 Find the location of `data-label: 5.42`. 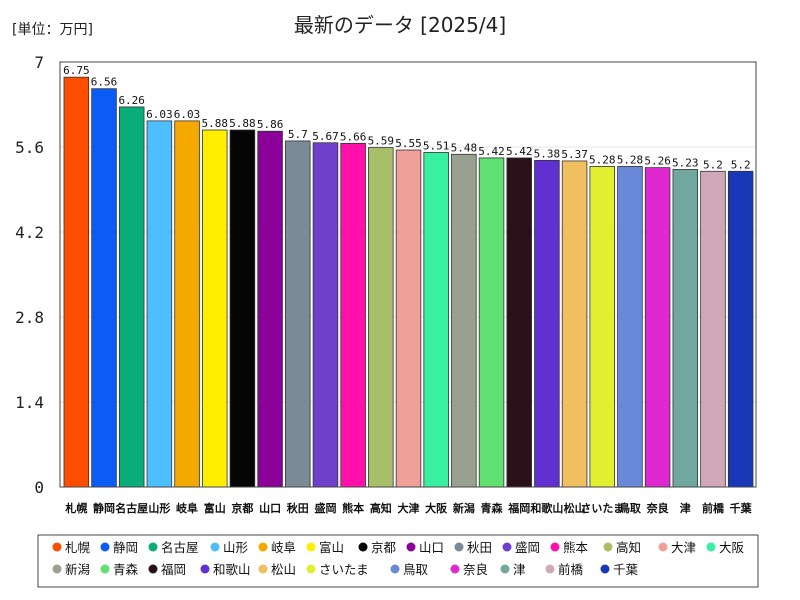

data-label: 5.42 is located at coordinates (491, 151).